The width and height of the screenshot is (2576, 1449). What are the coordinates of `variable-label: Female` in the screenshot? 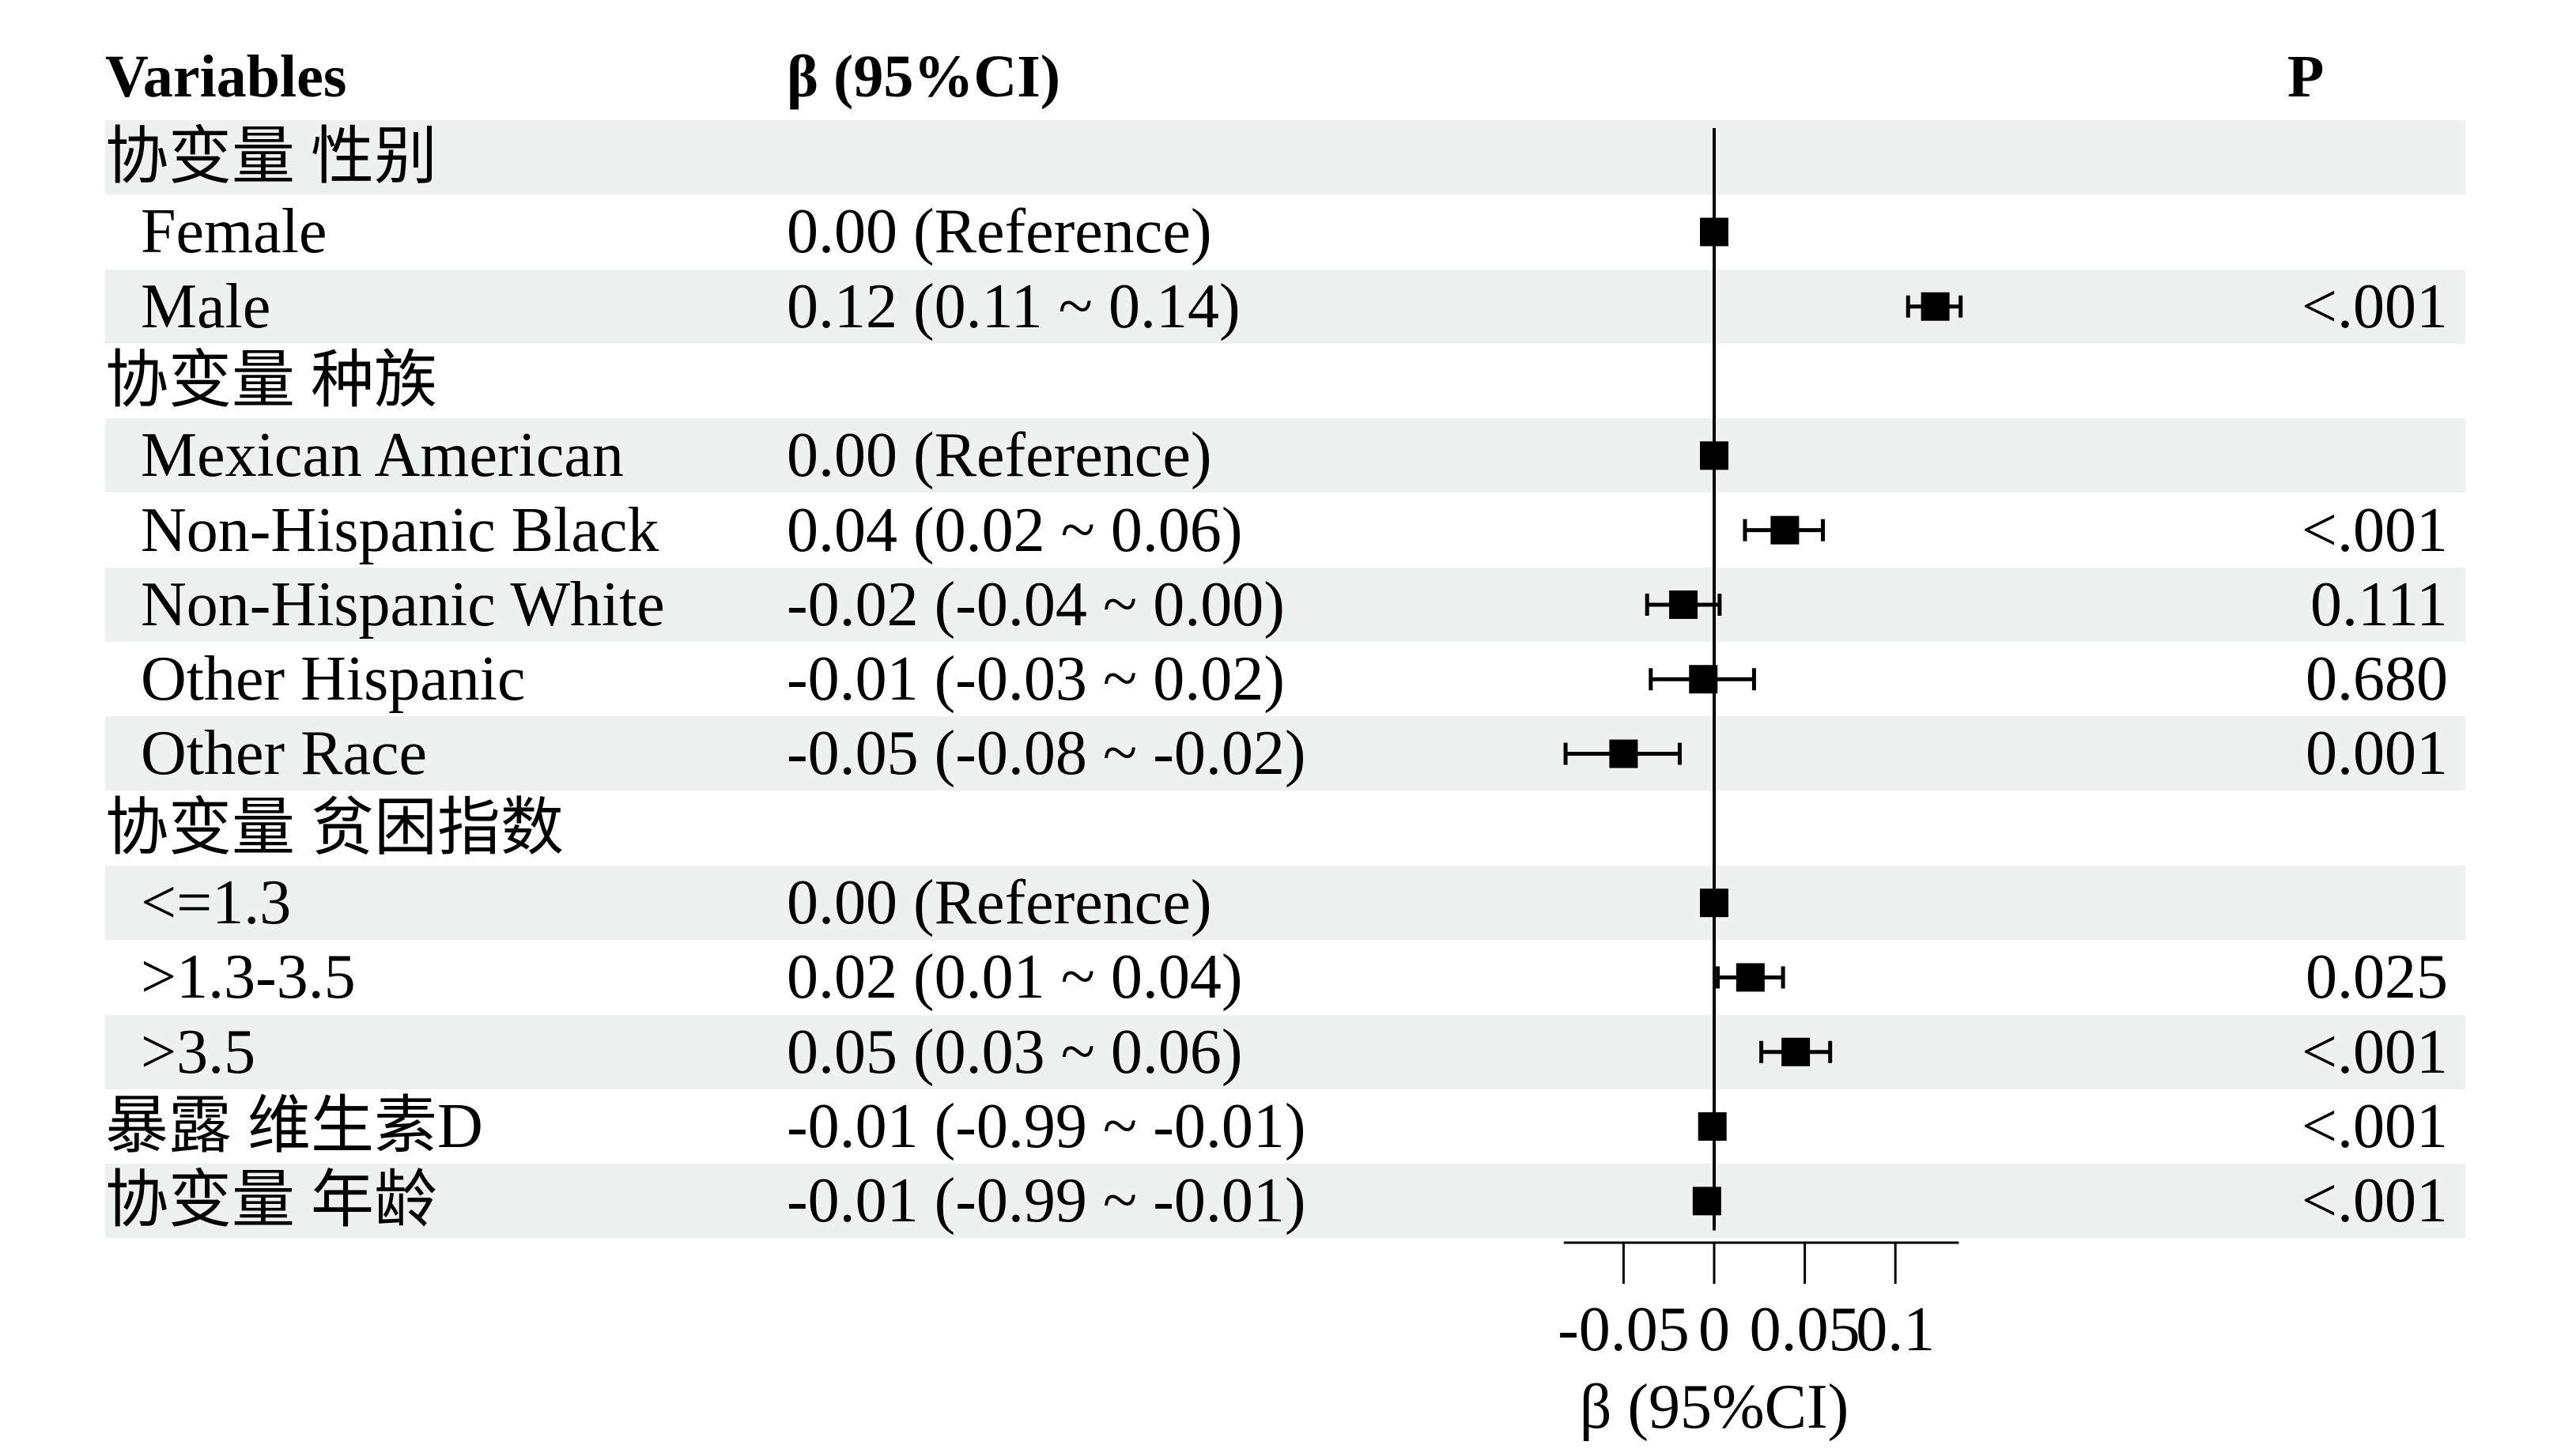 It's located at (234, 232).